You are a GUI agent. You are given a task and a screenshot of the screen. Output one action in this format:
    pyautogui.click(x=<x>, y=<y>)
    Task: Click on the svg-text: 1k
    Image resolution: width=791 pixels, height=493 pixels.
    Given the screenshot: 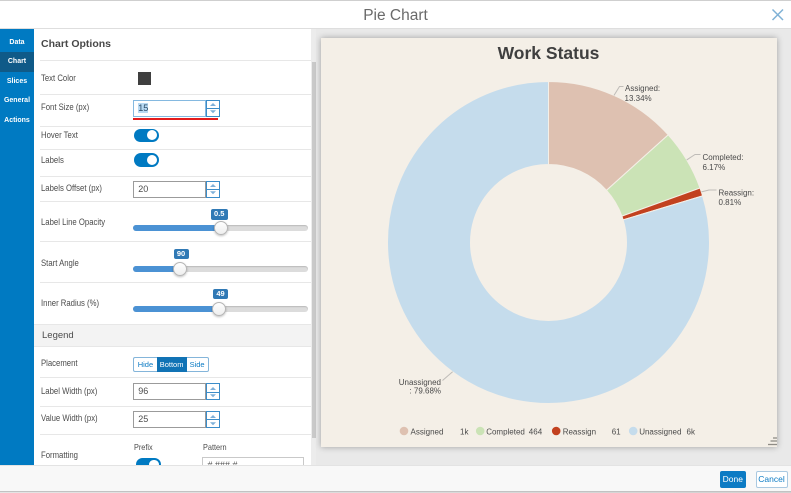 What is the action you would take?
    pyautogui.click(x=464, y=432)
    